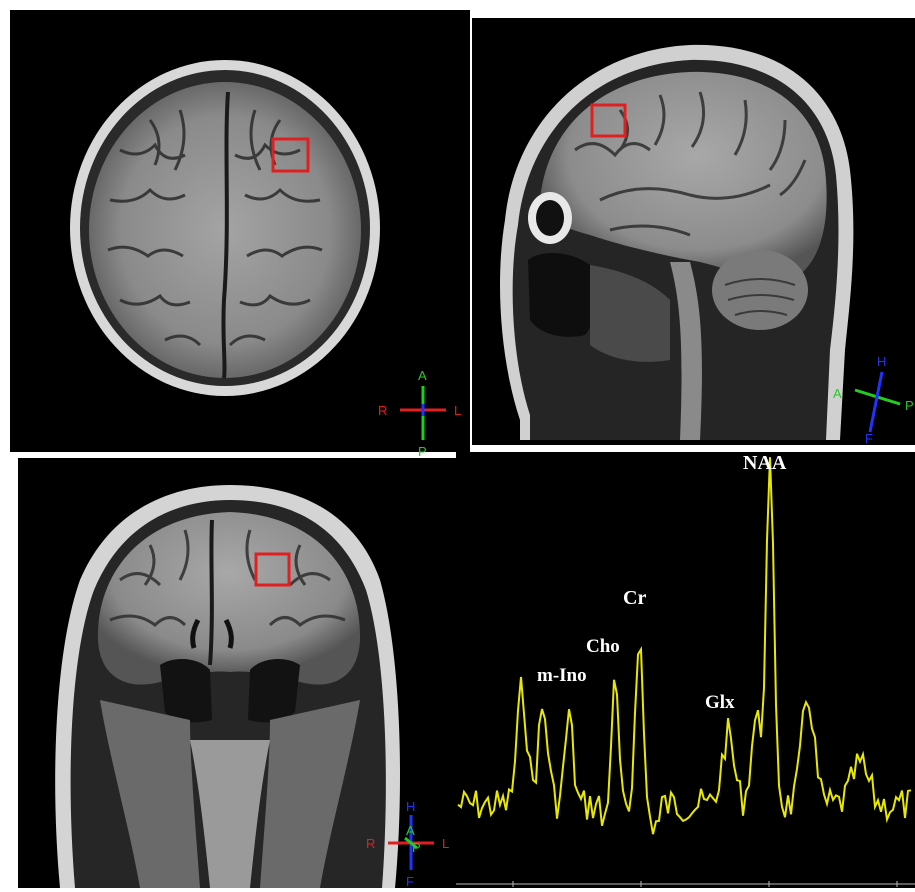  Describe the element at coordinates (765, 463) in the screenshot. I see `peak-label-naa: NAA` at that location.